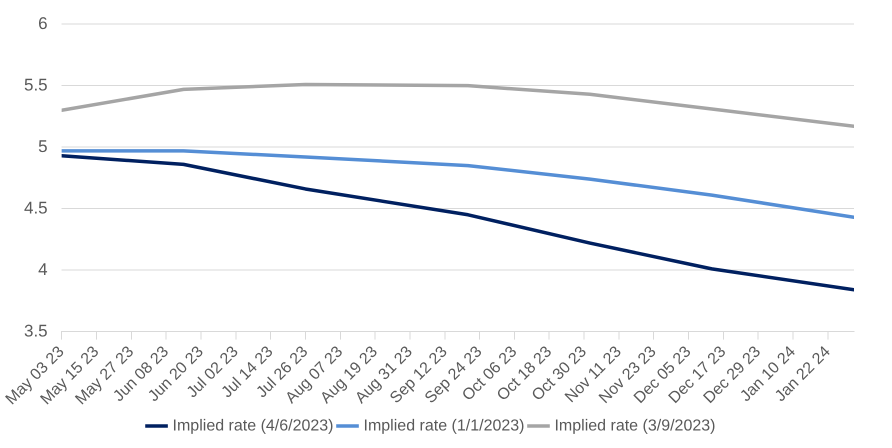 This screenshot has height=448, width=892. I want to click on y-tick-label: 4.5, so click(36, 208).